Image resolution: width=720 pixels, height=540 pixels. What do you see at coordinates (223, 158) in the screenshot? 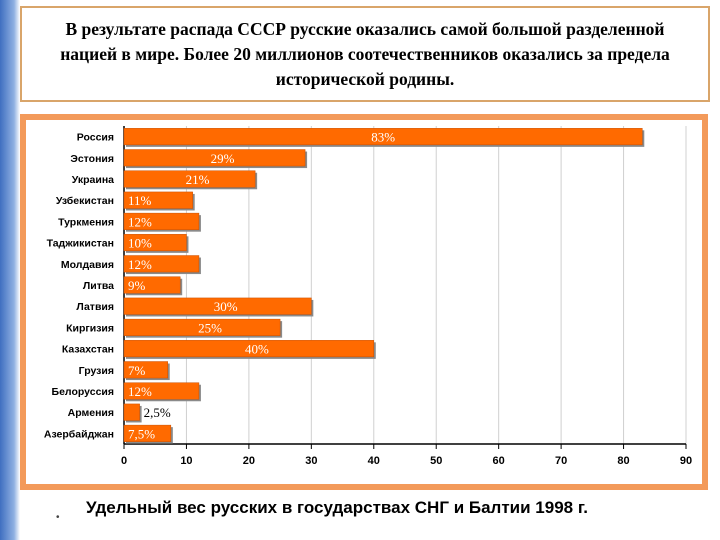
I see `data-label: 29%` at bounding box center [223, 158].